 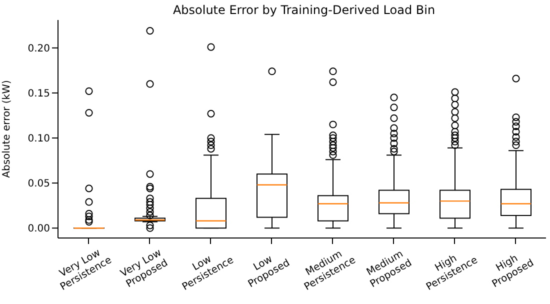 I want to click on y-tick-label: 0.20, so click(x=39, y=48).